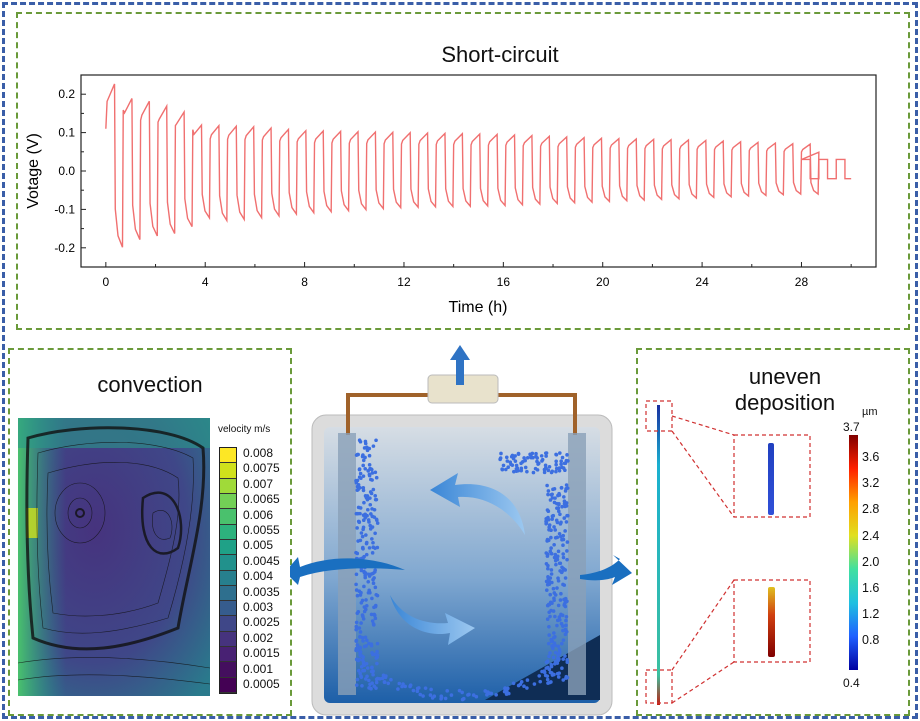  Describe the element at coordinates (114, 557) in the screenshot. I see `velocity-field-plot` at that location.